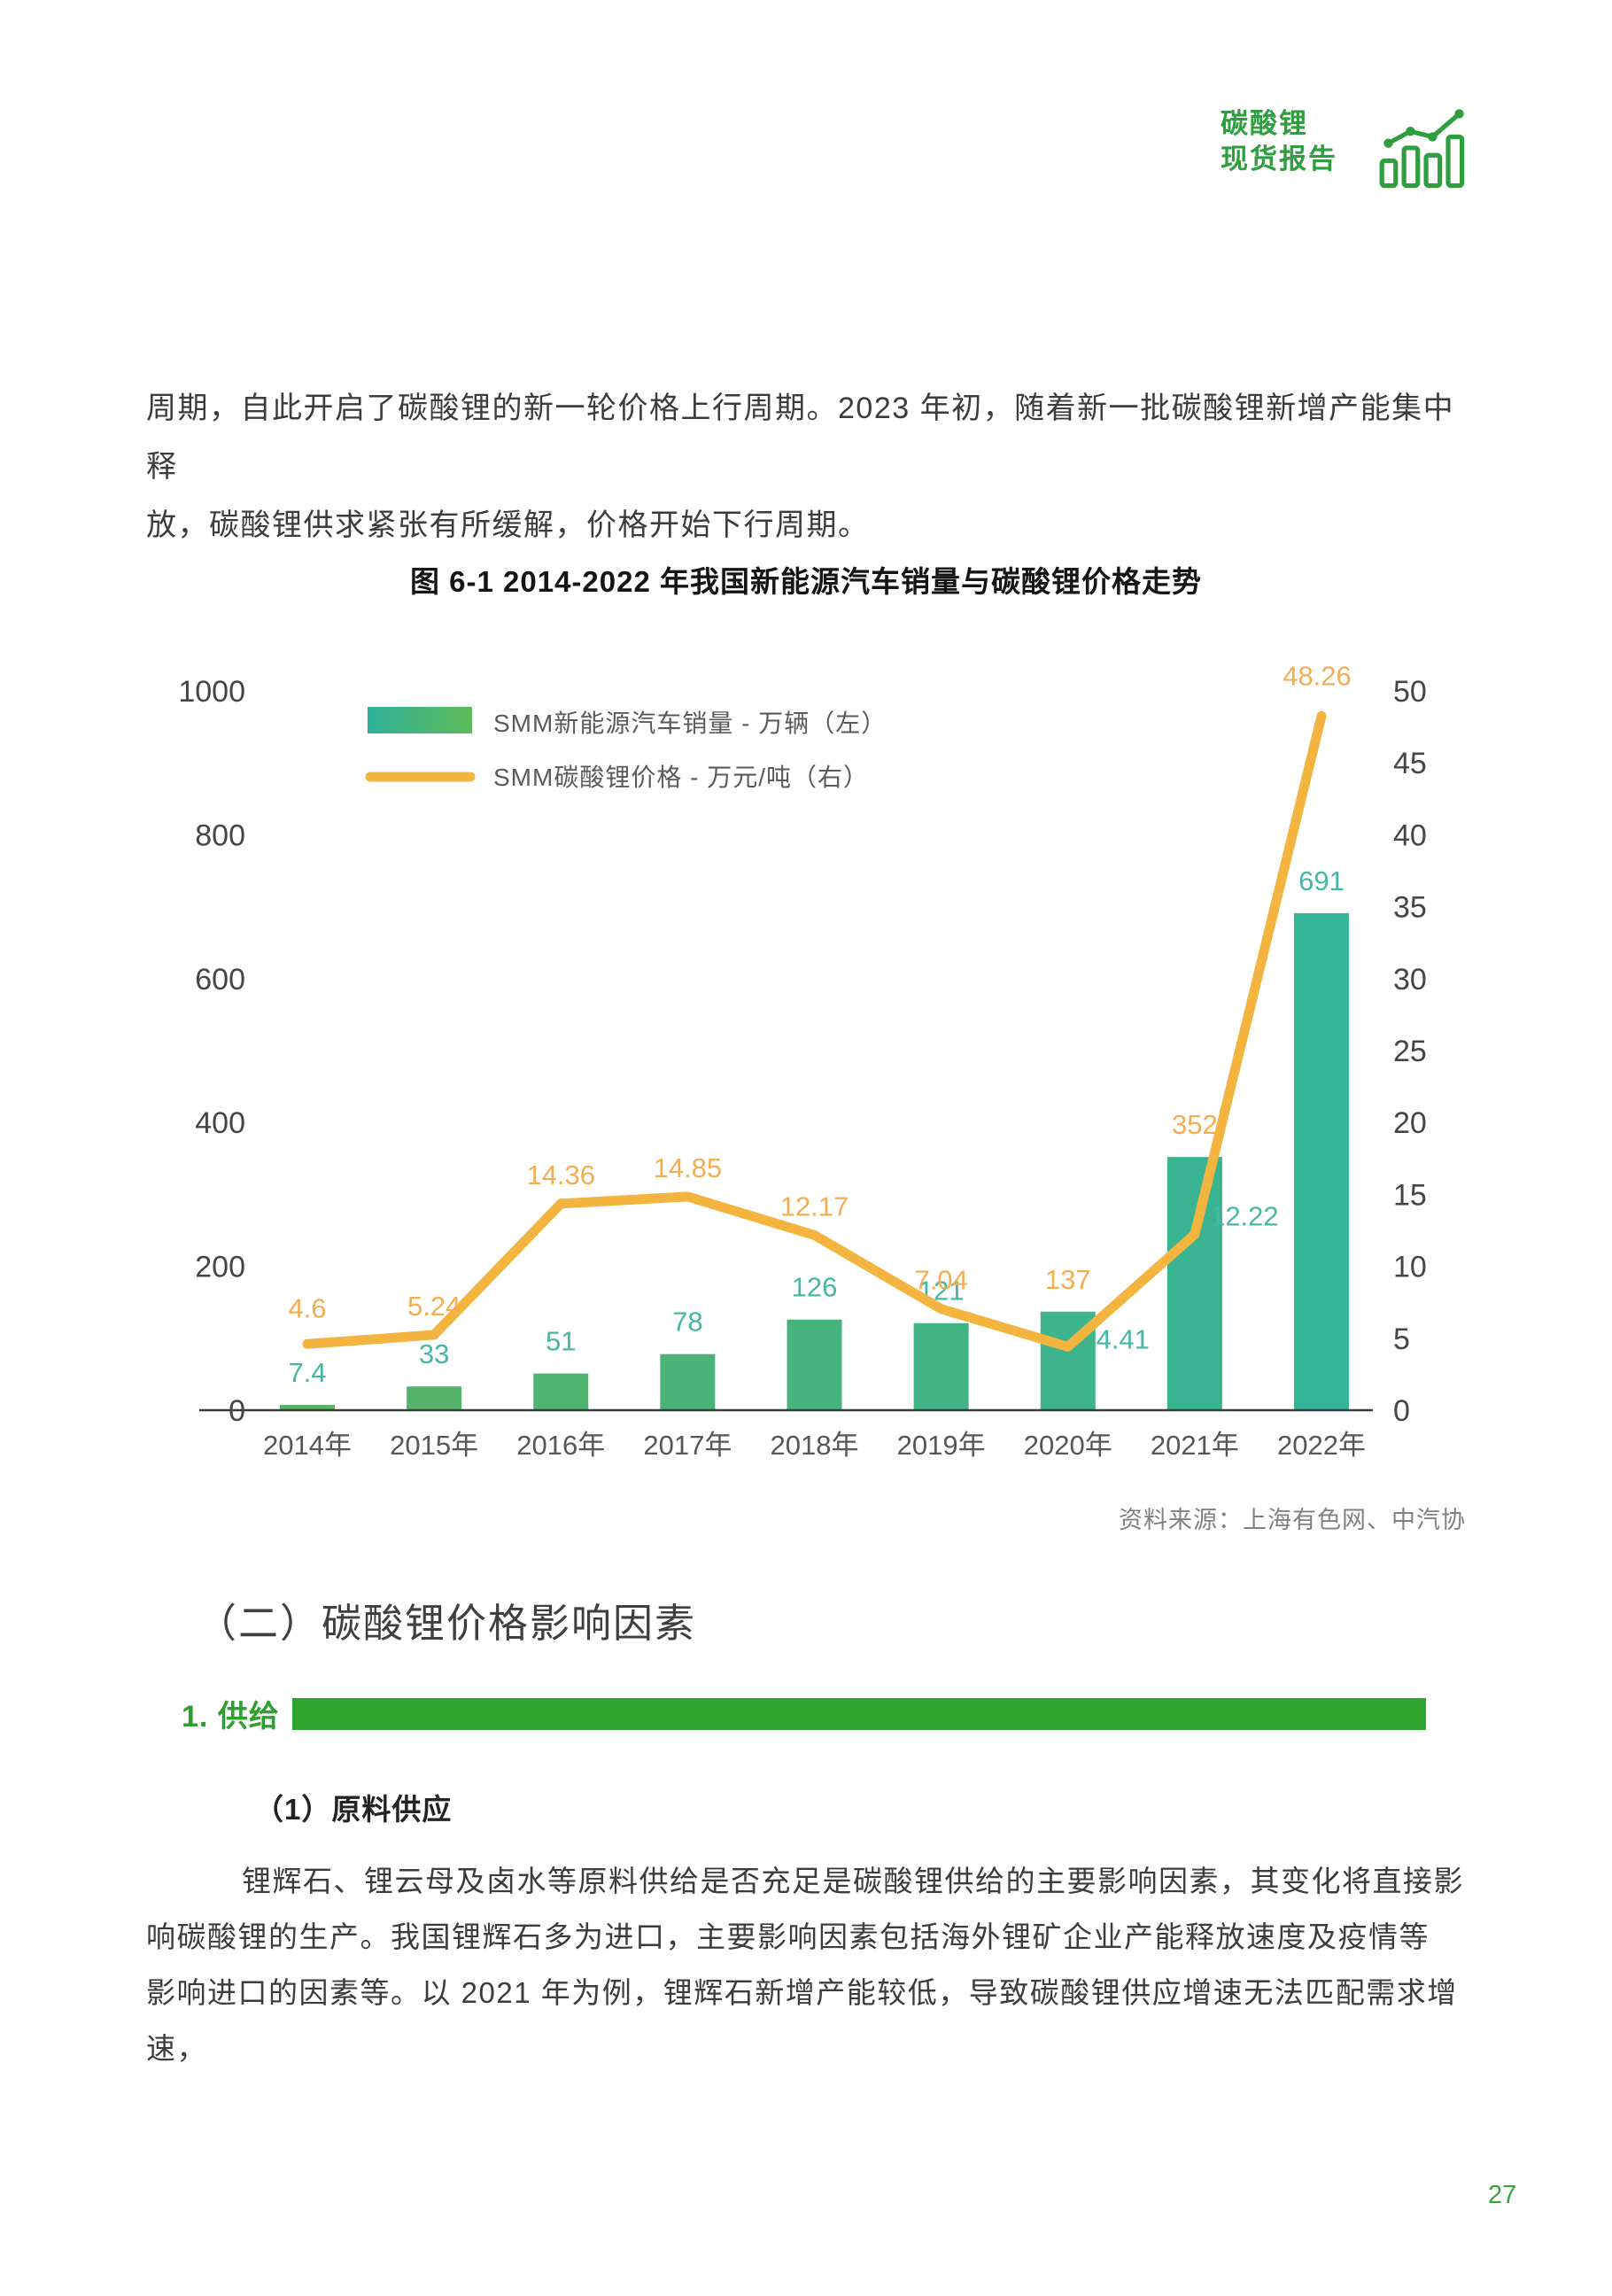  Describe the element at coordinates (1279, 160) in the screenshot. I see `logo-line2: 现货报告` at that location.